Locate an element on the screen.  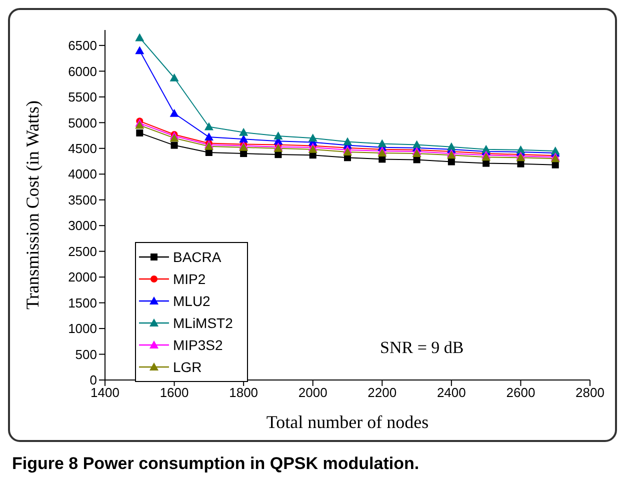
y-tick-label: 3000 is located at coordinates (82, 226).